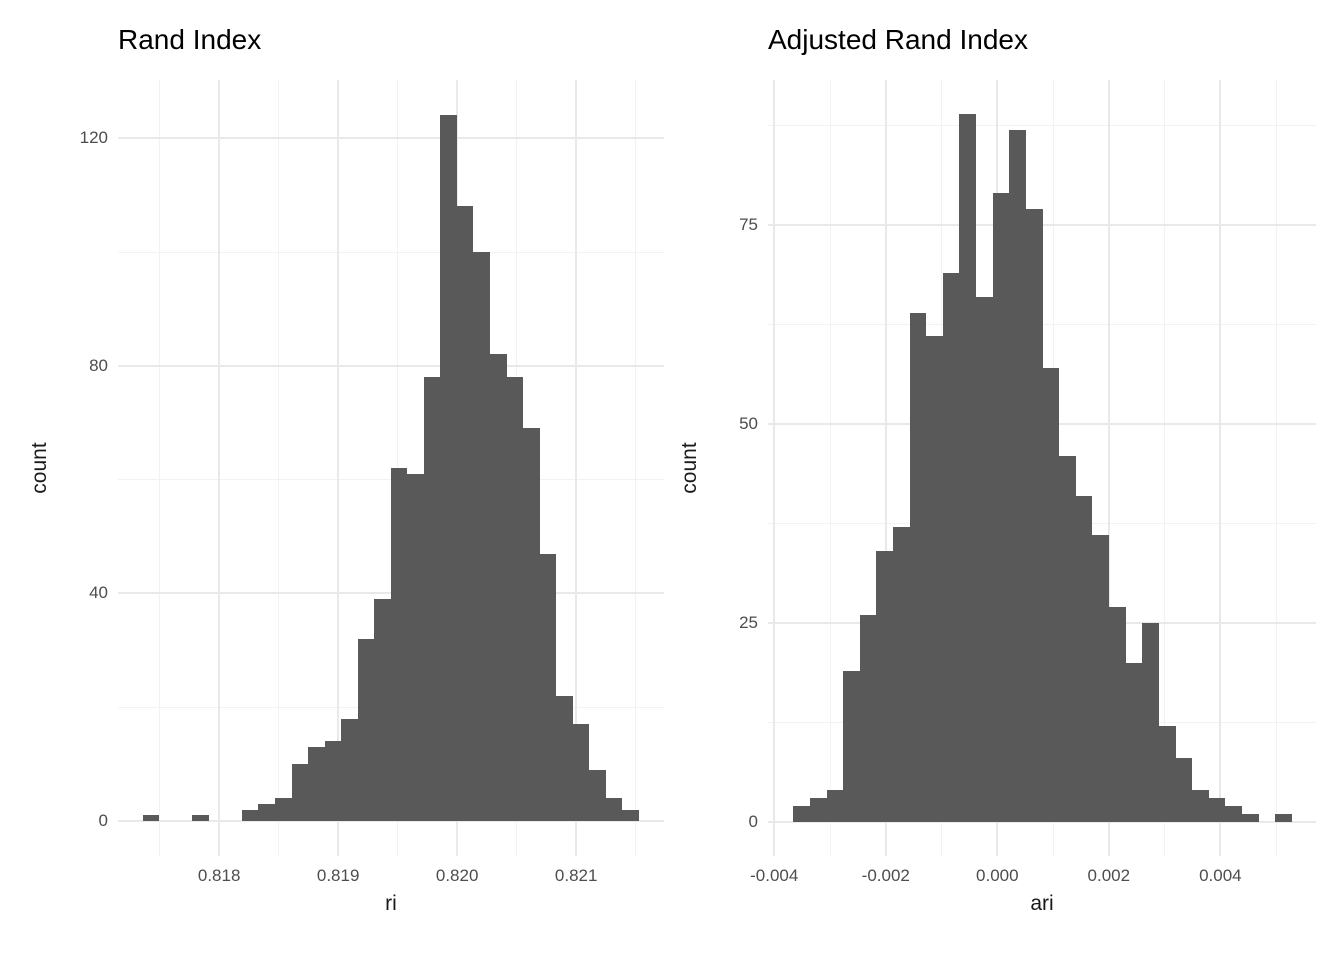 The height and width of the screenshot is (960, 1344). Describe the element at coordinates (576, 875) in the screenshot. I see `x-tick-label: 0.821` at that location.